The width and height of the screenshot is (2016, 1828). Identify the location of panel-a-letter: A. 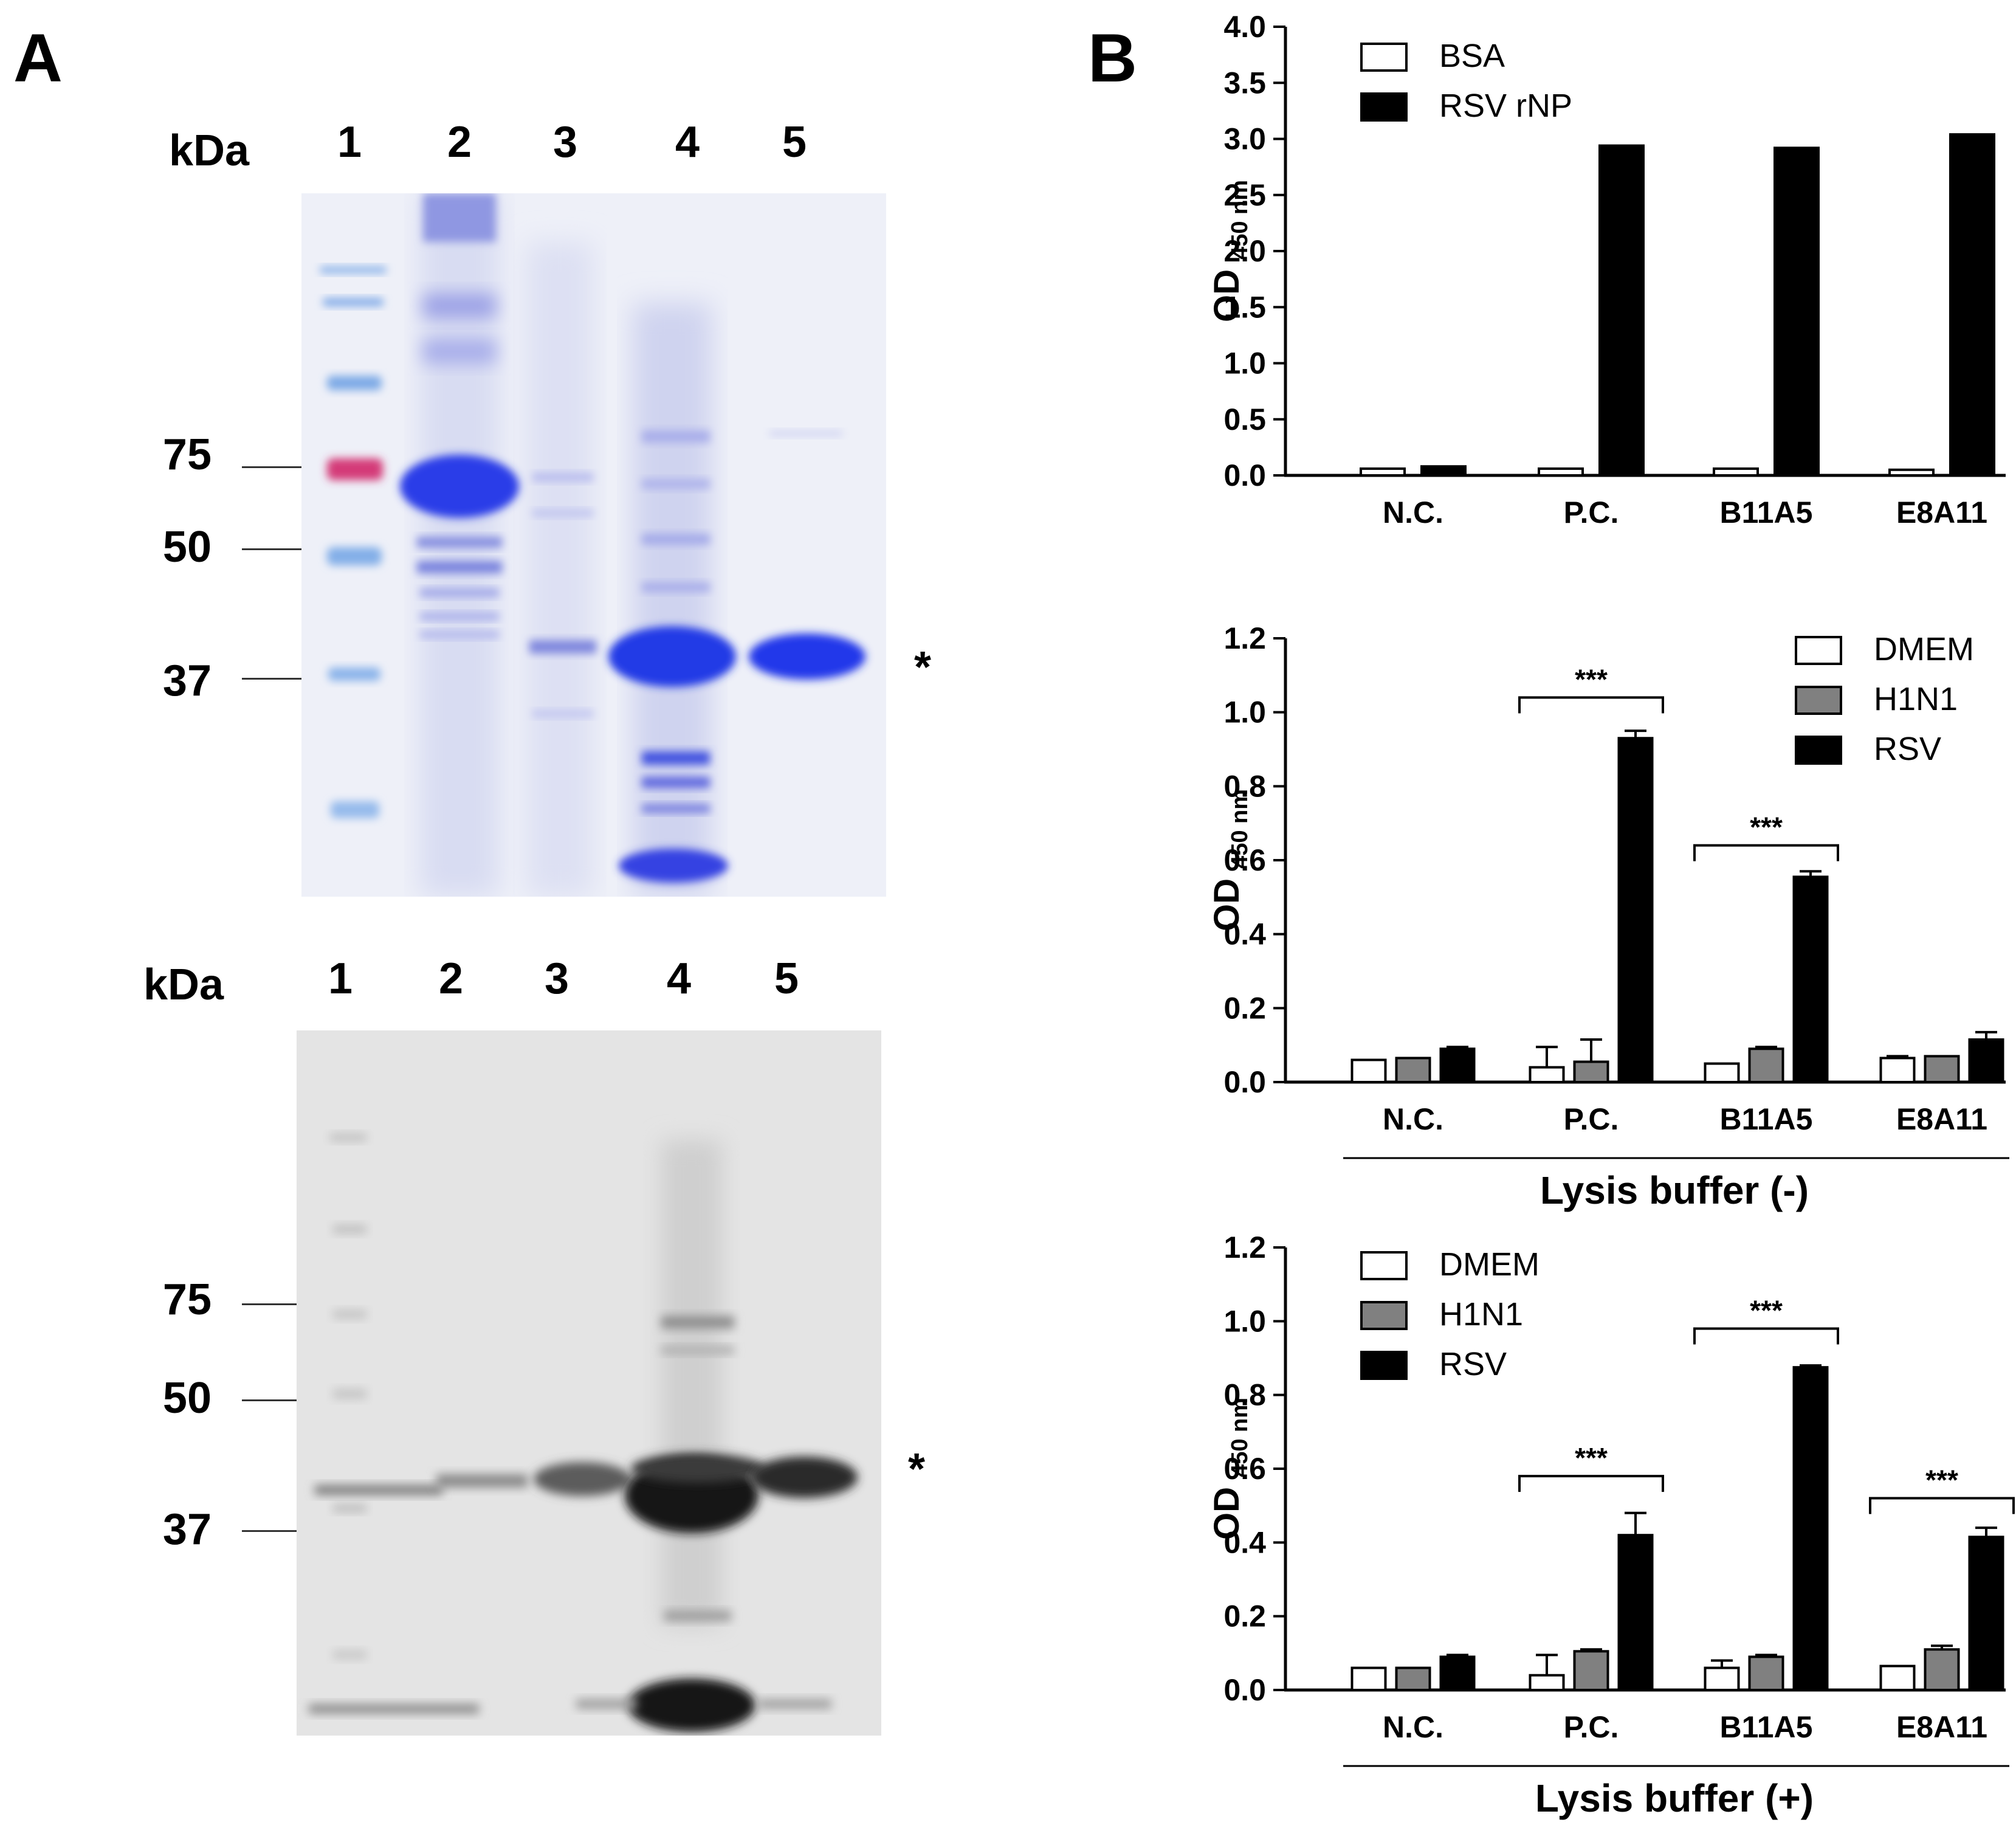
(38, 58).